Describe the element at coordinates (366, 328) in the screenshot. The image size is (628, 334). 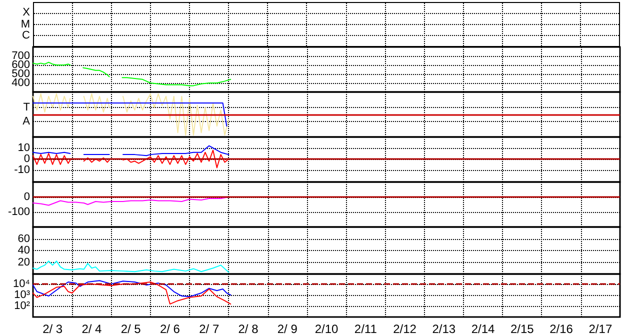
I see `x-tick-label: 2/11` at that location.